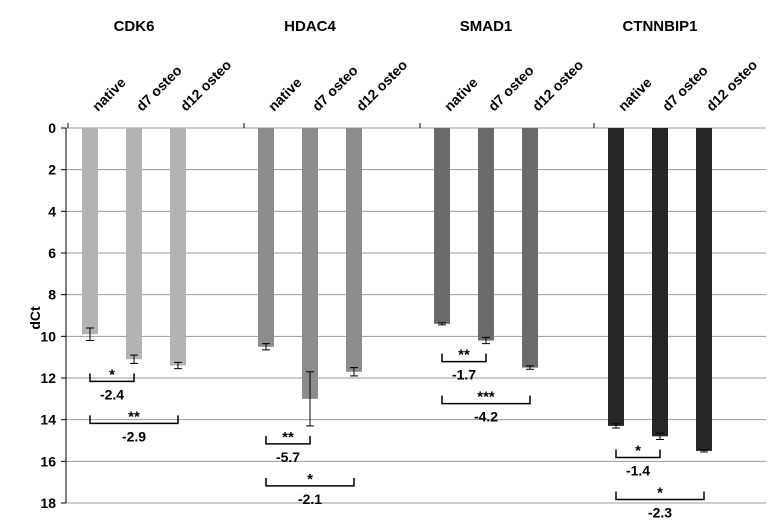  What do you see at coordinates (52, 211) in the screenshot?
I see `y-tick-label: 4` at bounding box center [52, 211].